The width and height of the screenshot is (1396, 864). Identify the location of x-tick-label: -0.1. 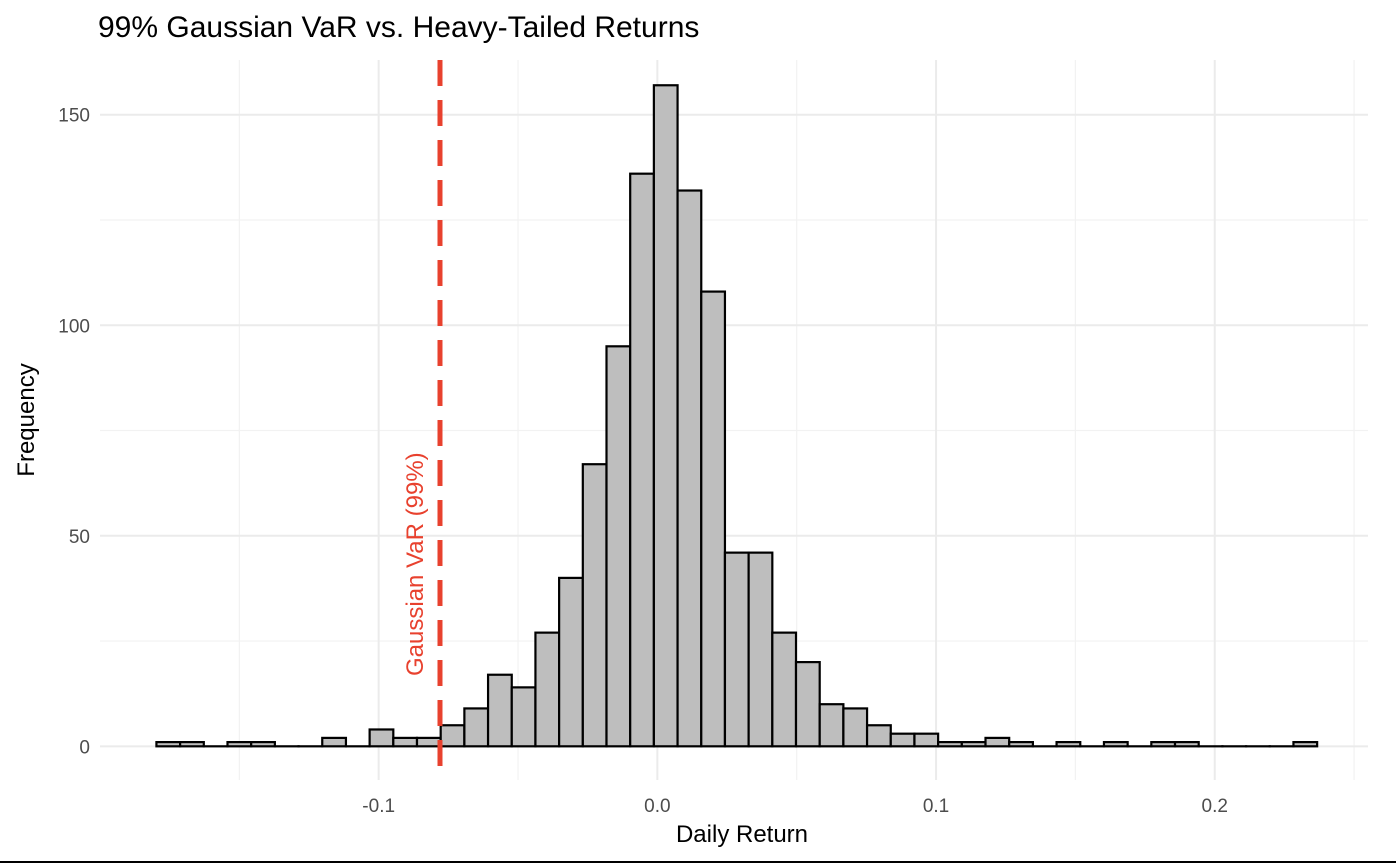
(378, 806).